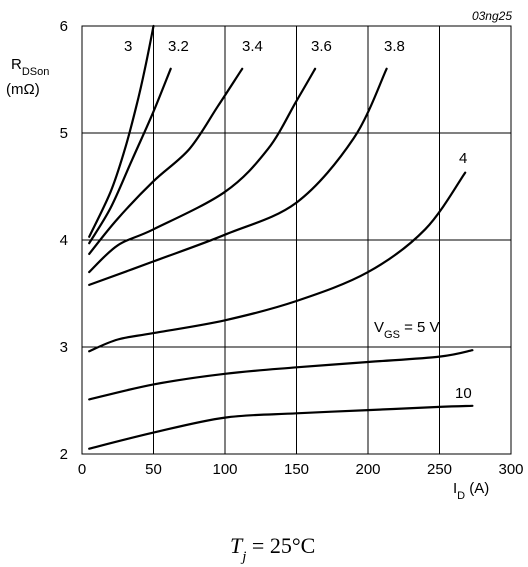  Describe the element at coordinates (82, 469) in the screenshot. I see `x-tick-label: 0` at that location.